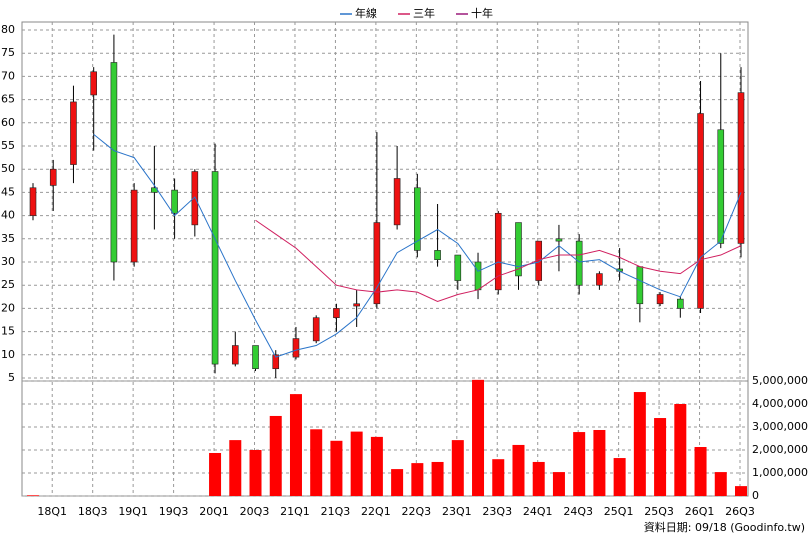 Image resolution: width=808 pixels, height=540 pixels. I want to click on y-tick-label: 40, so click(8, 215).